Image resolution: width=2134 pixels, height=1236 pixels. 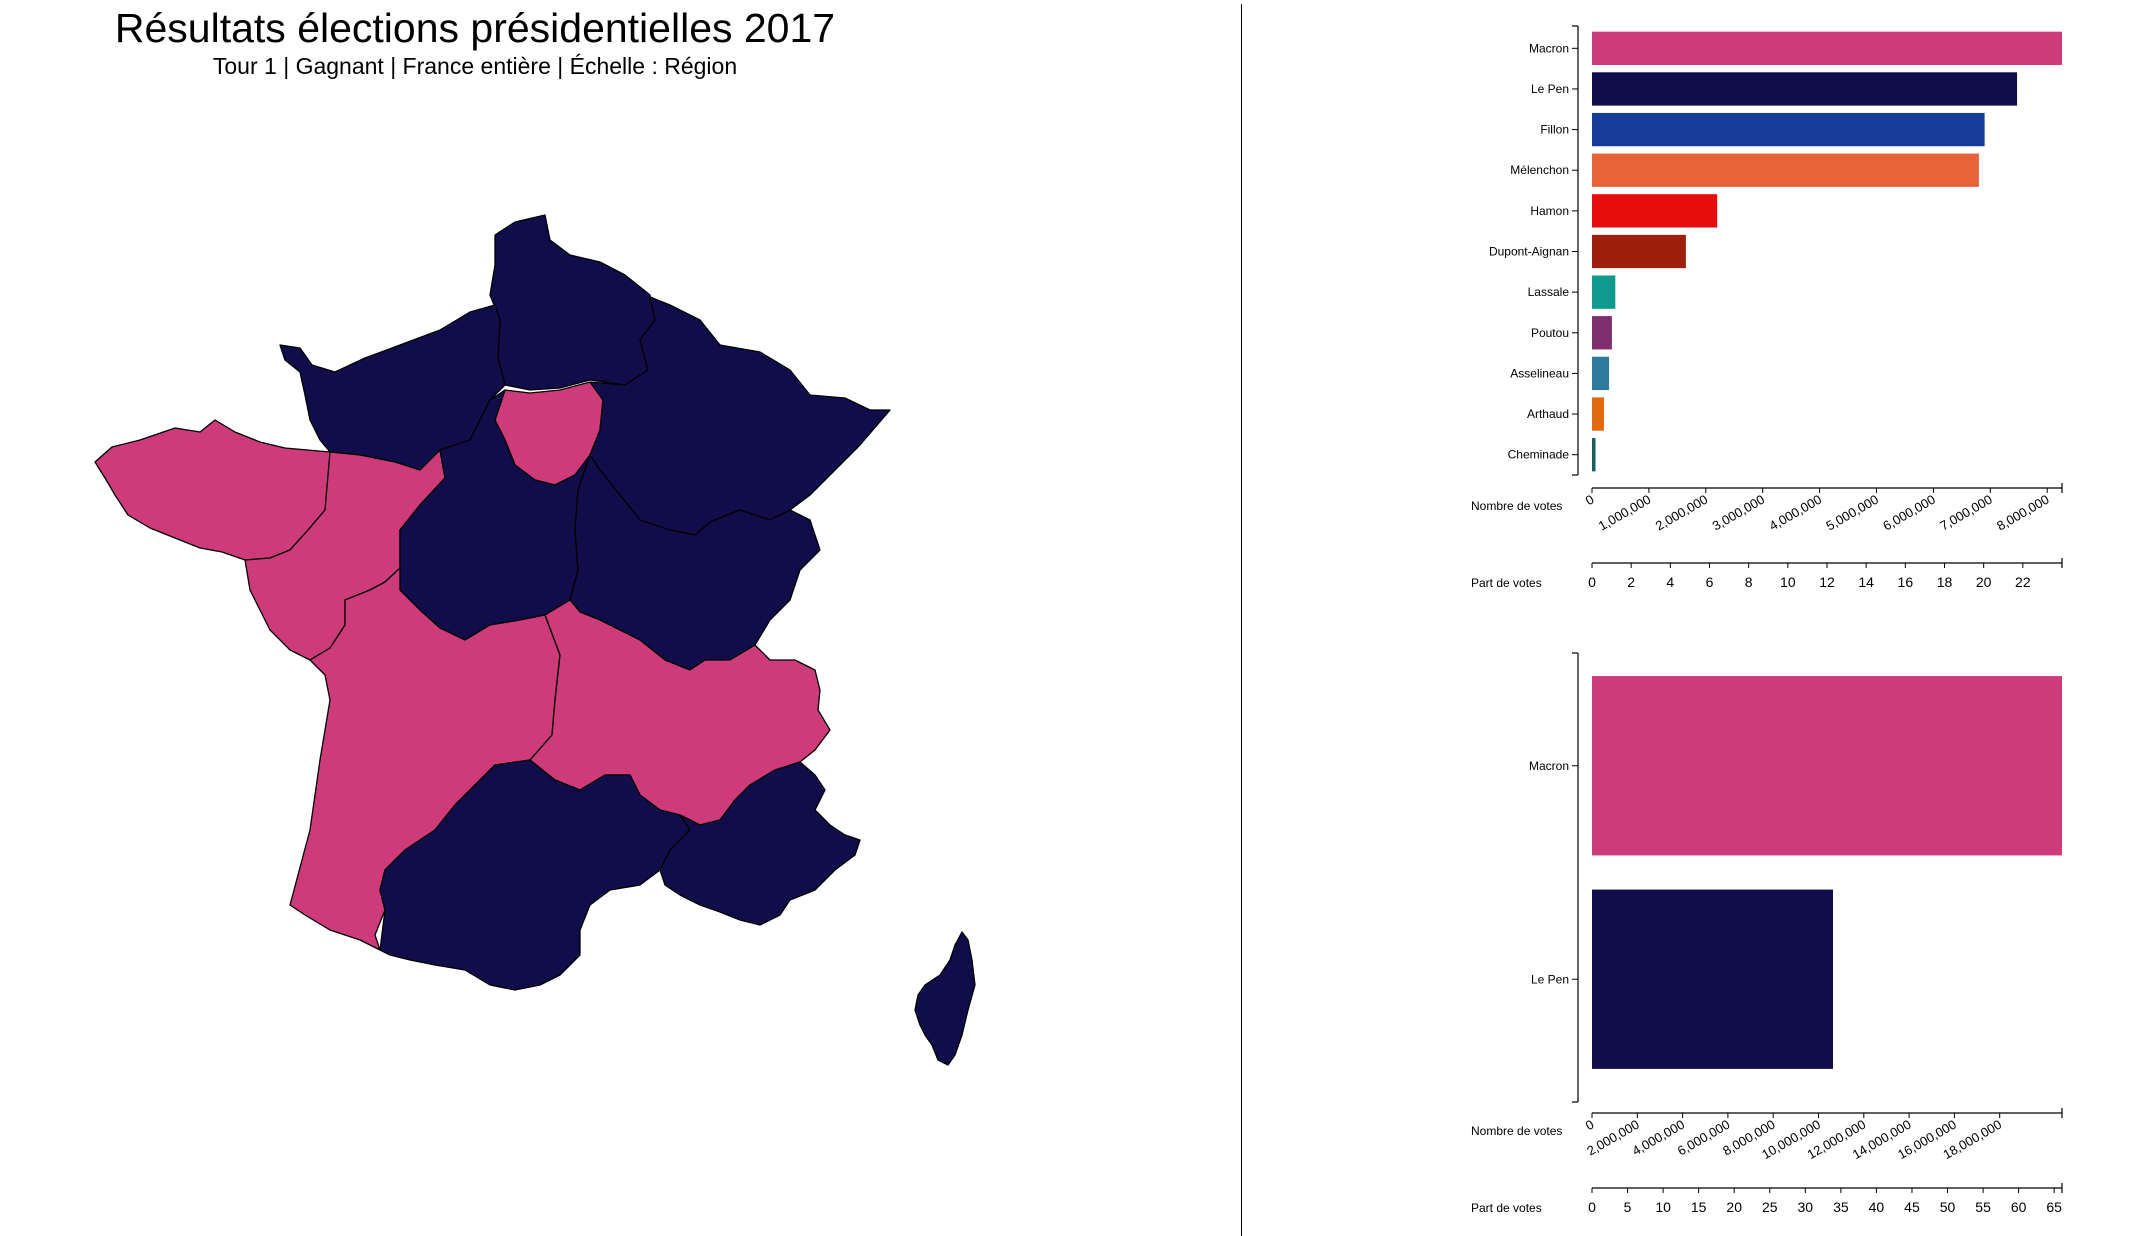 What do you see at coordinates (572, 302) in the screenshot?
I see `region-hauts-de-france` at bounding box center [572, 302].